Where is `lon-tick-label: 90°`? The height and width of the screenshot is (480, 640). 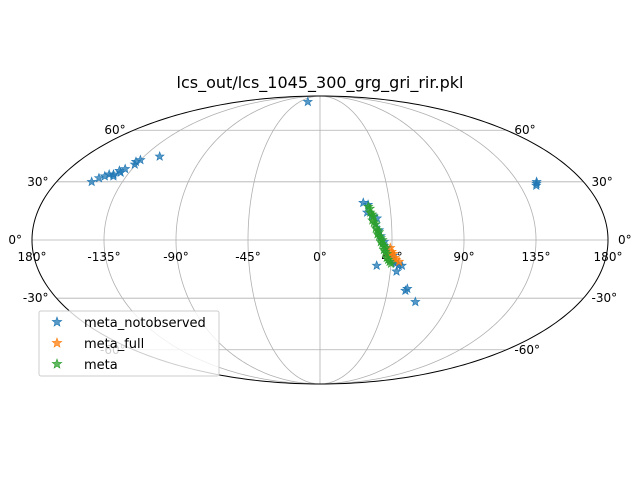 lon-tick-label: 90° is located at coordinates (463, 257).